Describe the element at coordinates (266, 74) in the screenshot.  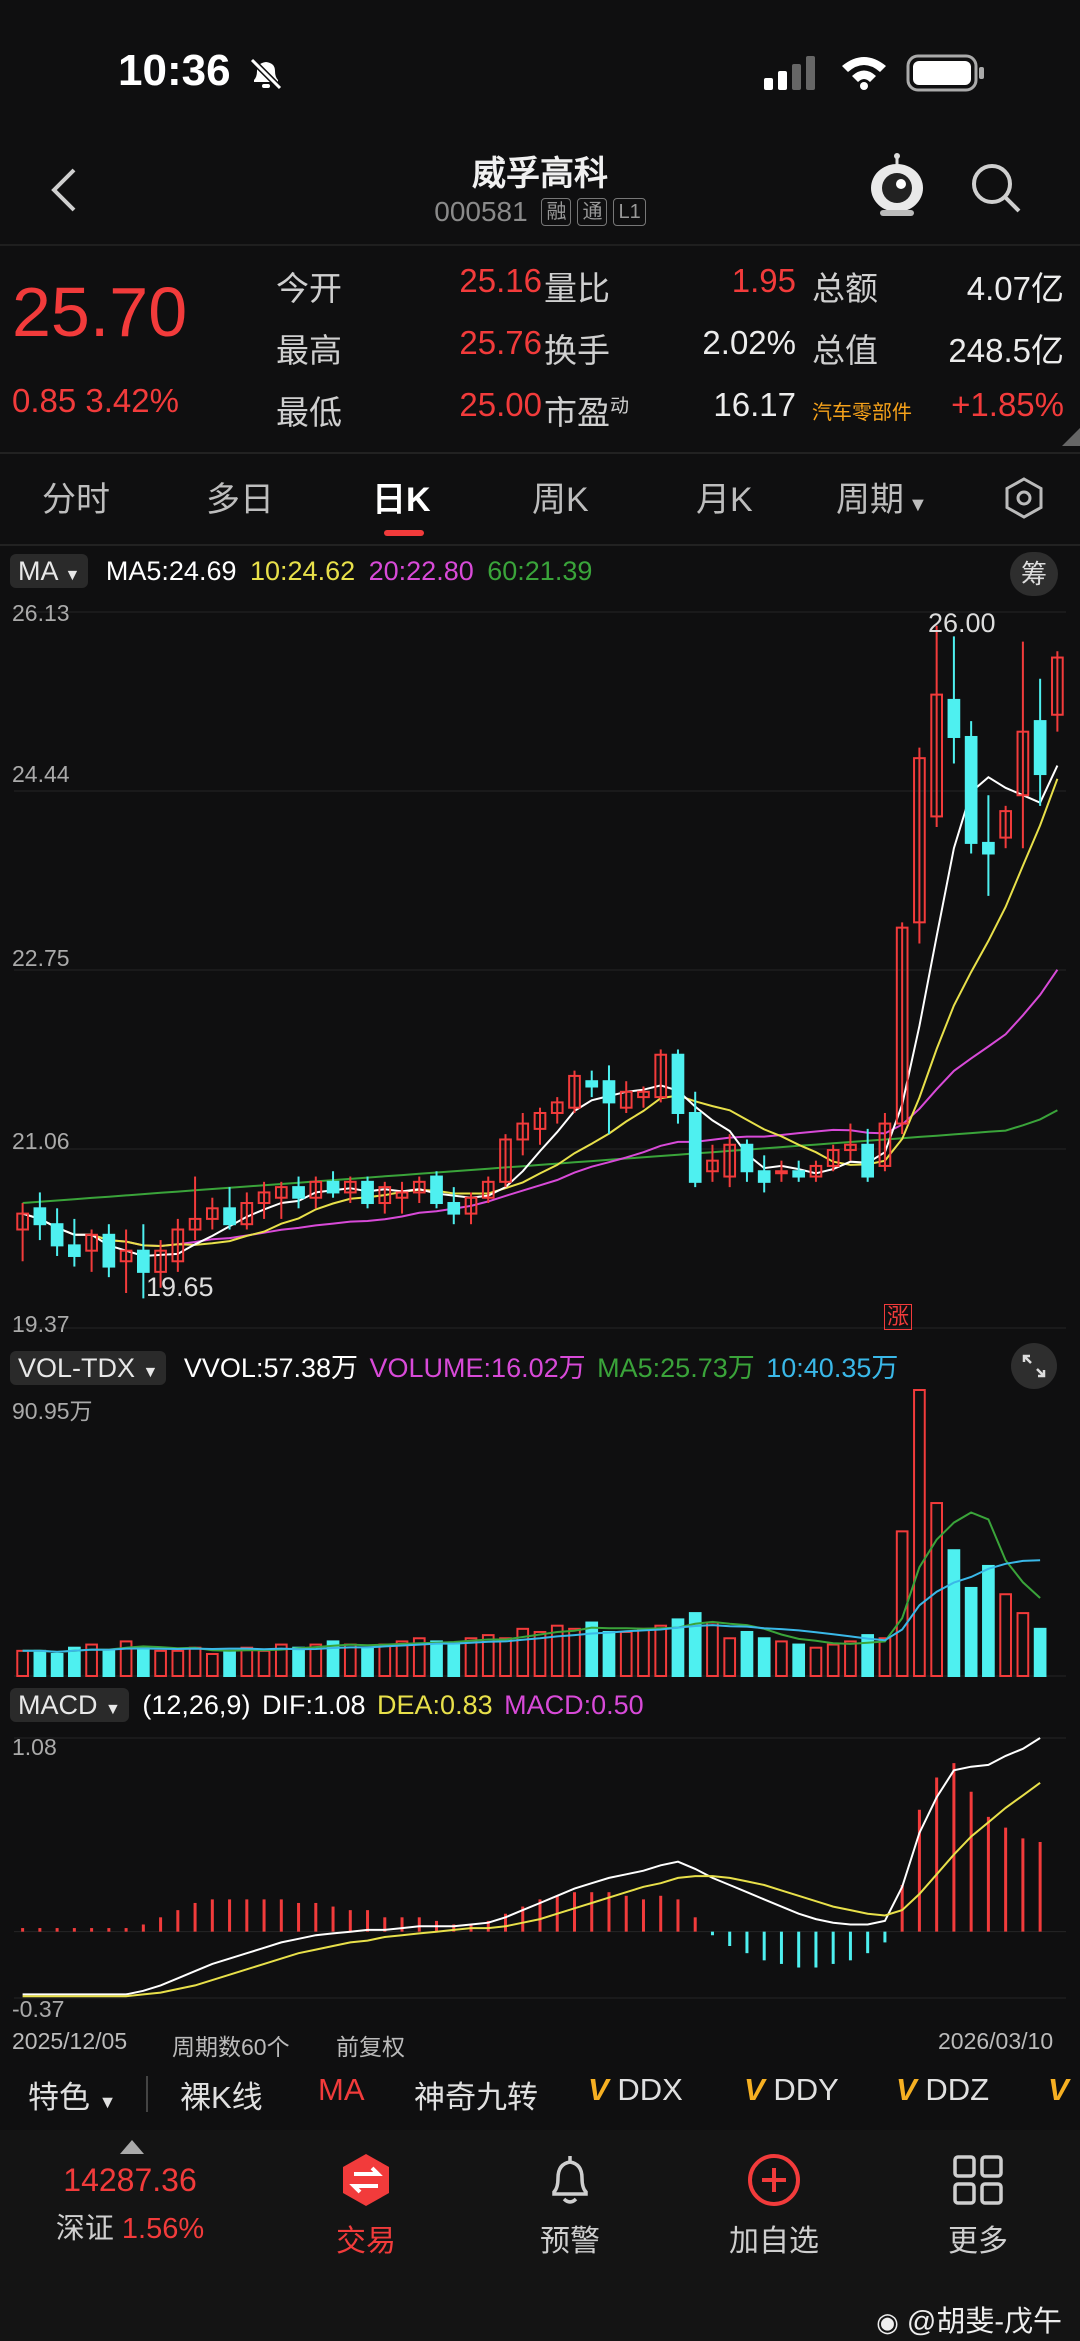
I see `bell-muted-icon` at that location.